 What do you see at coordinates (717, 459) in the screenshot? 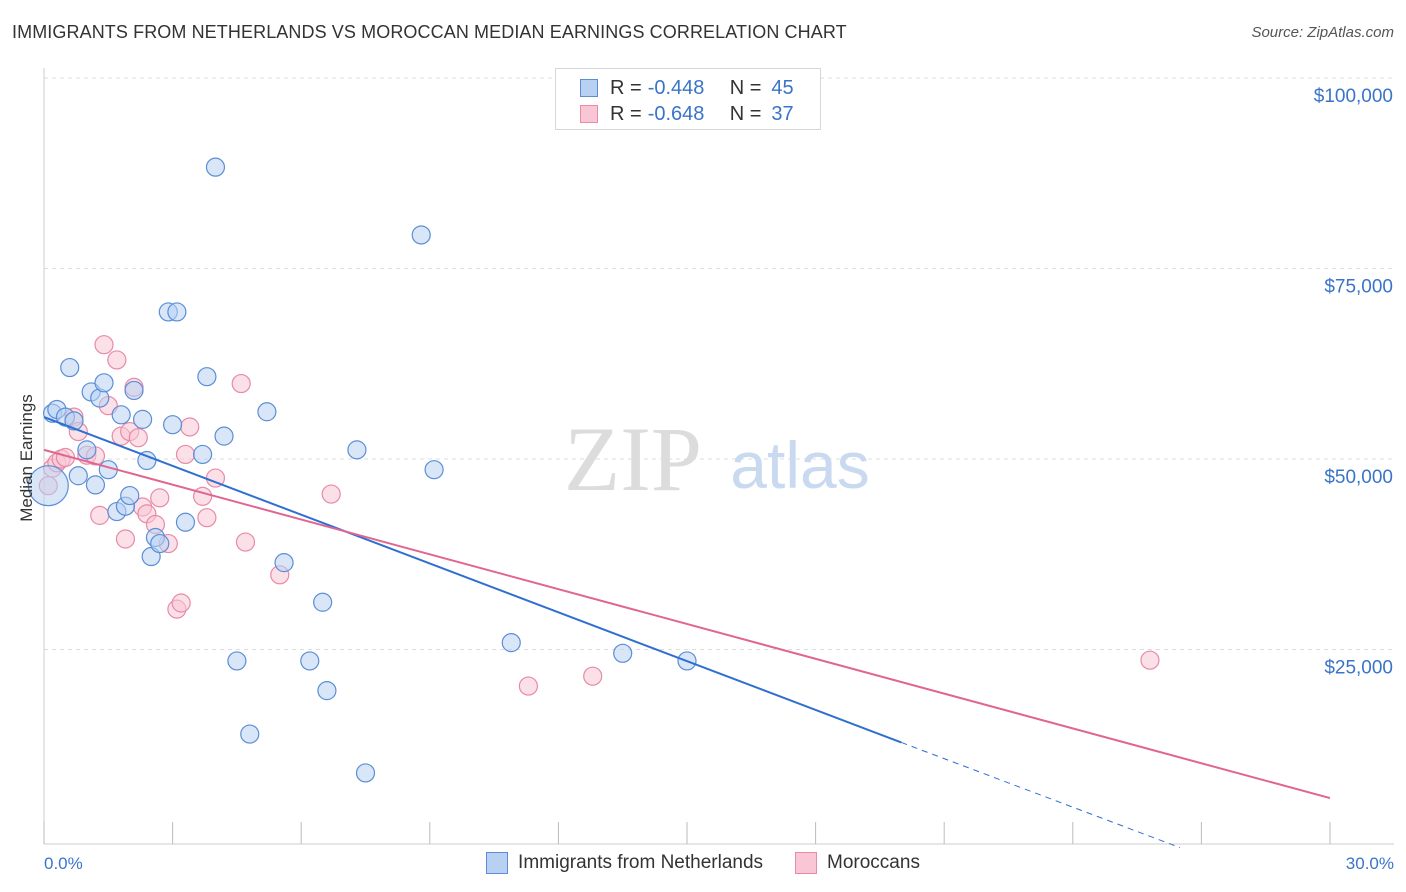
I see `watermark: ZIP atlas` at bounding box center [717, 459].